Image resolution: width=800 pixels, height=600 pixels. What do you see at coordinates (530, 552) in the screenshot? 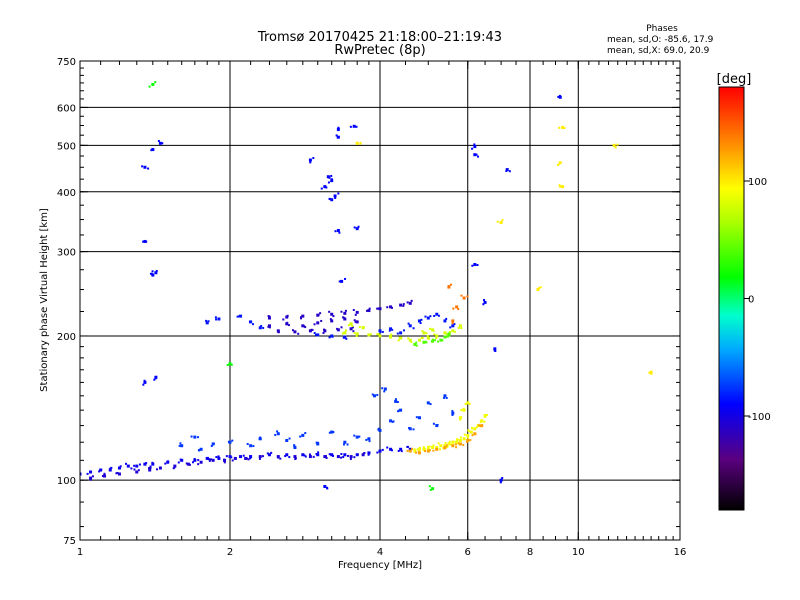
I see `x-tick-label: 8` at bounding box center [530, 552].